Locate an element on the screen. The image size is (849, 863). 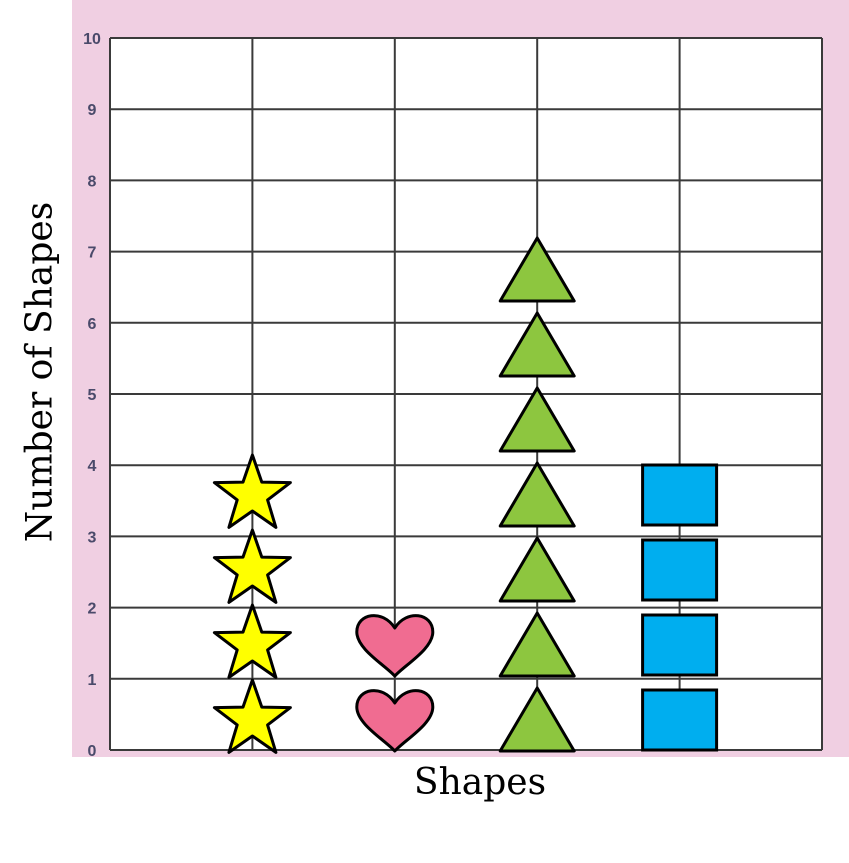
y-tick-label: 0 is located at coordinates (92, 751).